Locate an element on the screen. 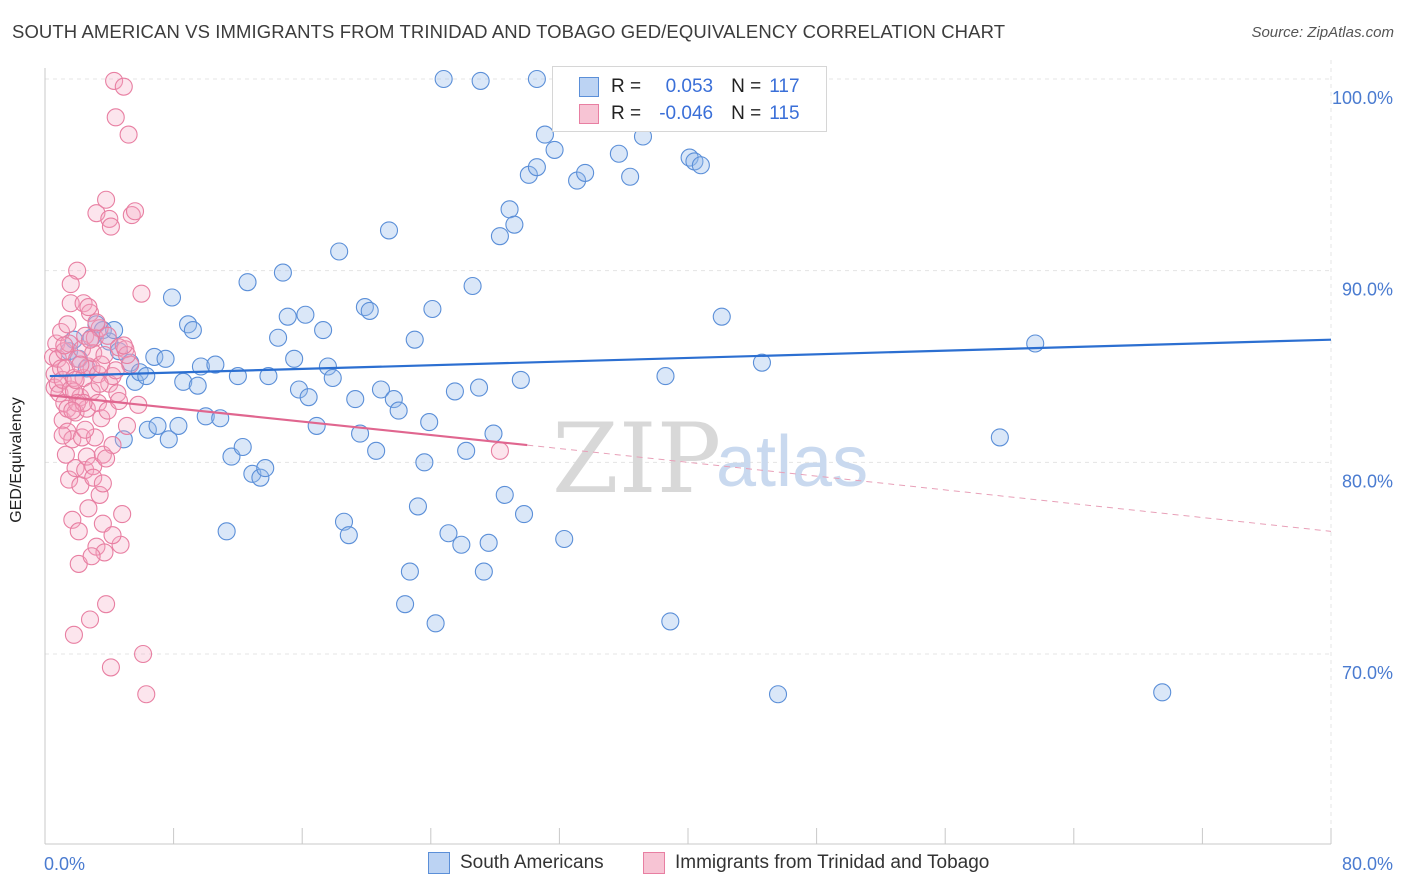 Image resolution: width=1406 pixels, height=892 pixels. watermark-zip: ZIP is located at coordinates (636, 459).